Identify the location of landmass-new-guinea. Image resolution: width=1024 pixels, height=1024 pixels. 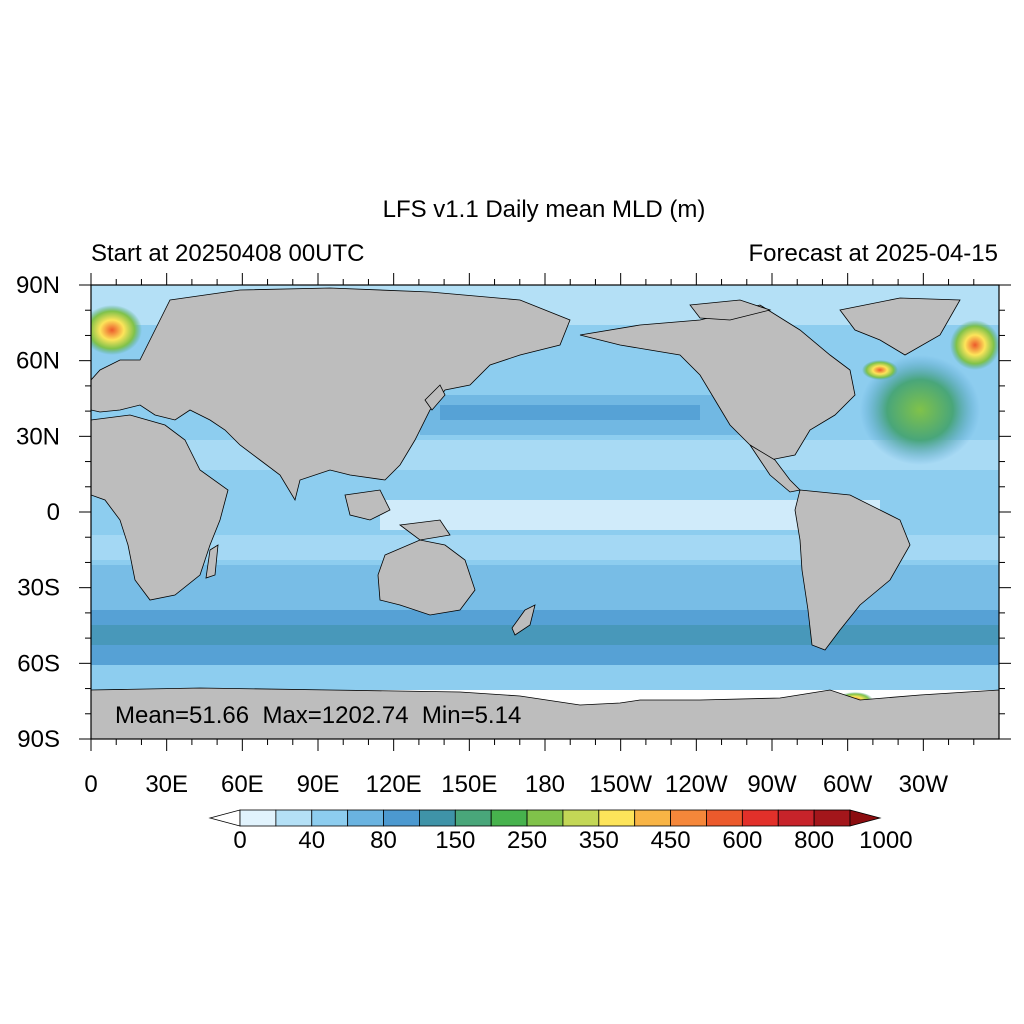
(424, 530).